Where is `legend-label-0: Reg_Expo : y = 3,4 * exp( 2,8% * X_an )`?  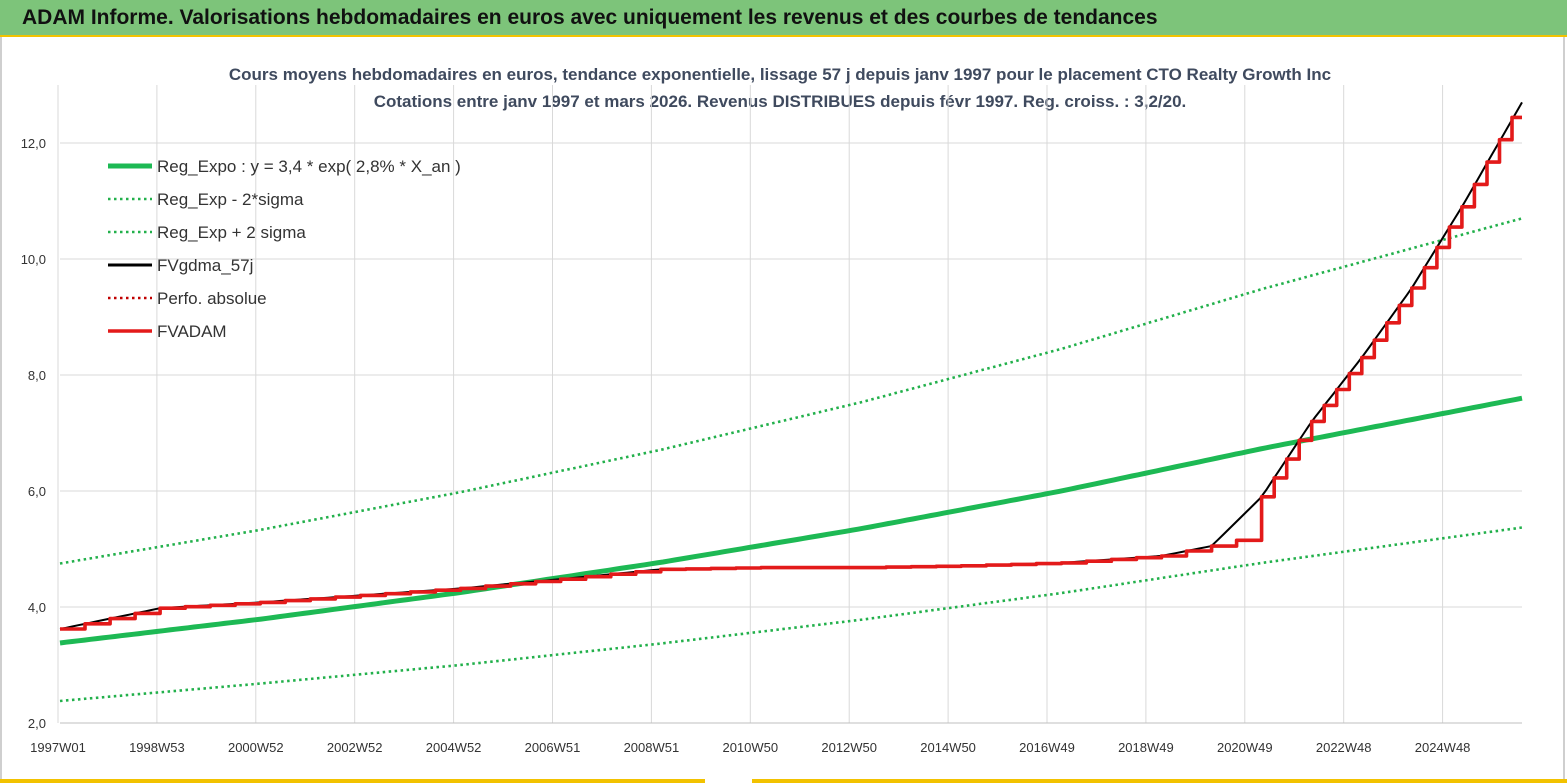 legend-label-0: Reg_Expo : y = 3,4 * exp( 2,8% * X_an ) is located at coordinates (309, 166).